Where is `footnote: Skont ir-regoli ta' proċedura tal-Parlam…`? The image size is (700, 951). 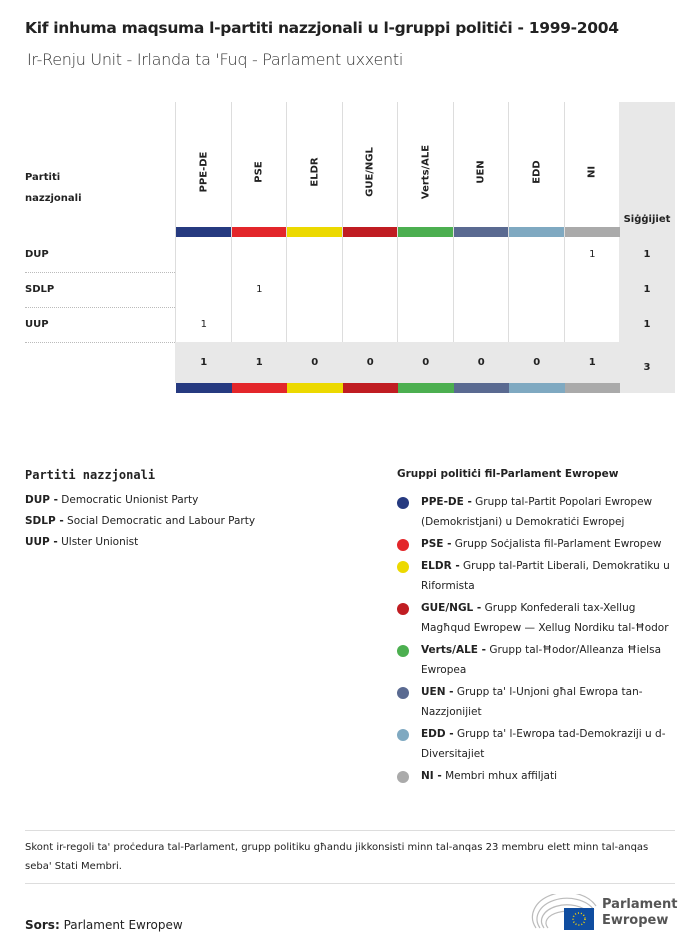 footnote: Skont ir-regoli ta' proċedura tal-Parlam… is located at coordinates (337, 857).